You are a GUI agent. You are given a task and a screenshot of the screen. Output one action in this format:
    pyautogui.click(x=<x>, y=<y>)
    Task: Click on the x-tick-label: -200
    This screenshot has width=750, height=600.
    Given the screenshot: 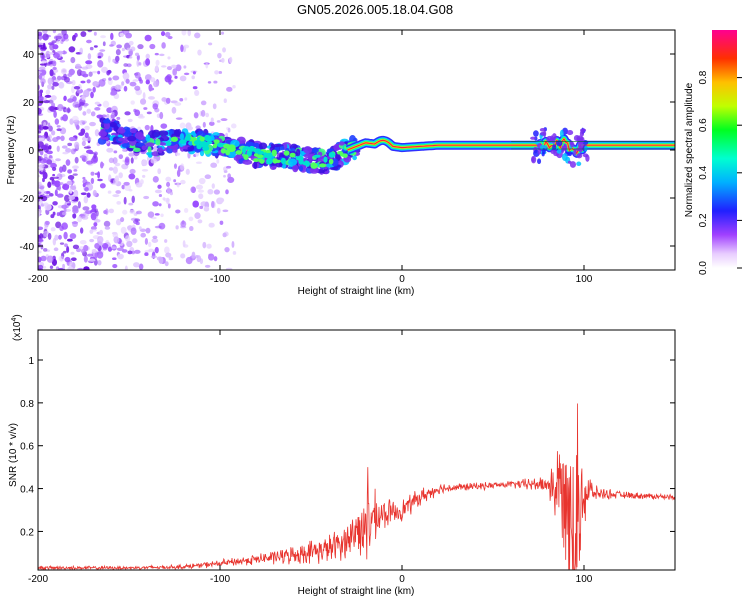 What is the action you would take?
    pyautogui.click(x=38, y=579)
    